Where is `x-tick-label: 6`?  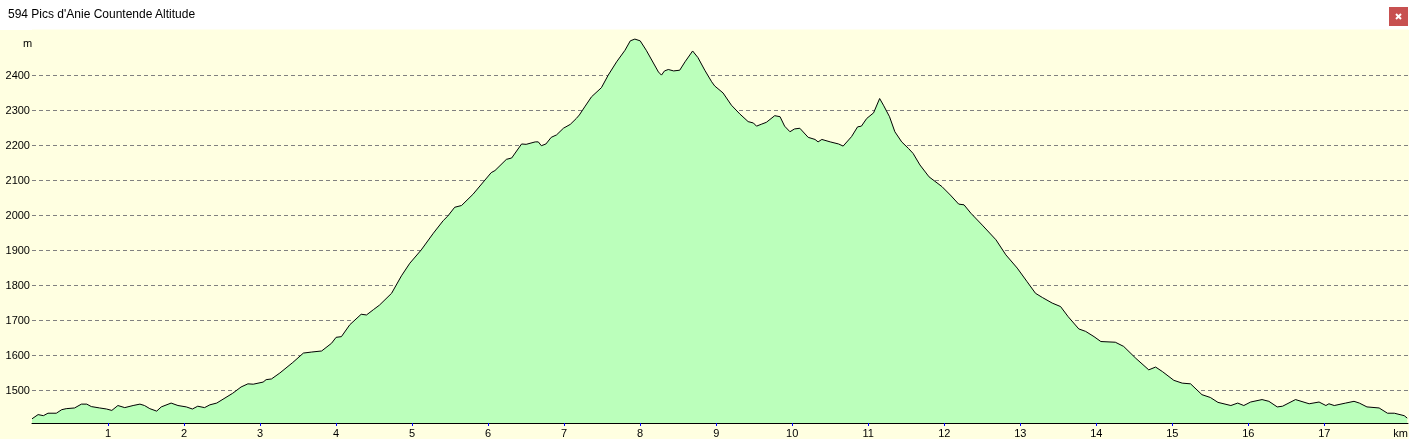 x-tick-label: 6 is located at coordinates (488, 432).